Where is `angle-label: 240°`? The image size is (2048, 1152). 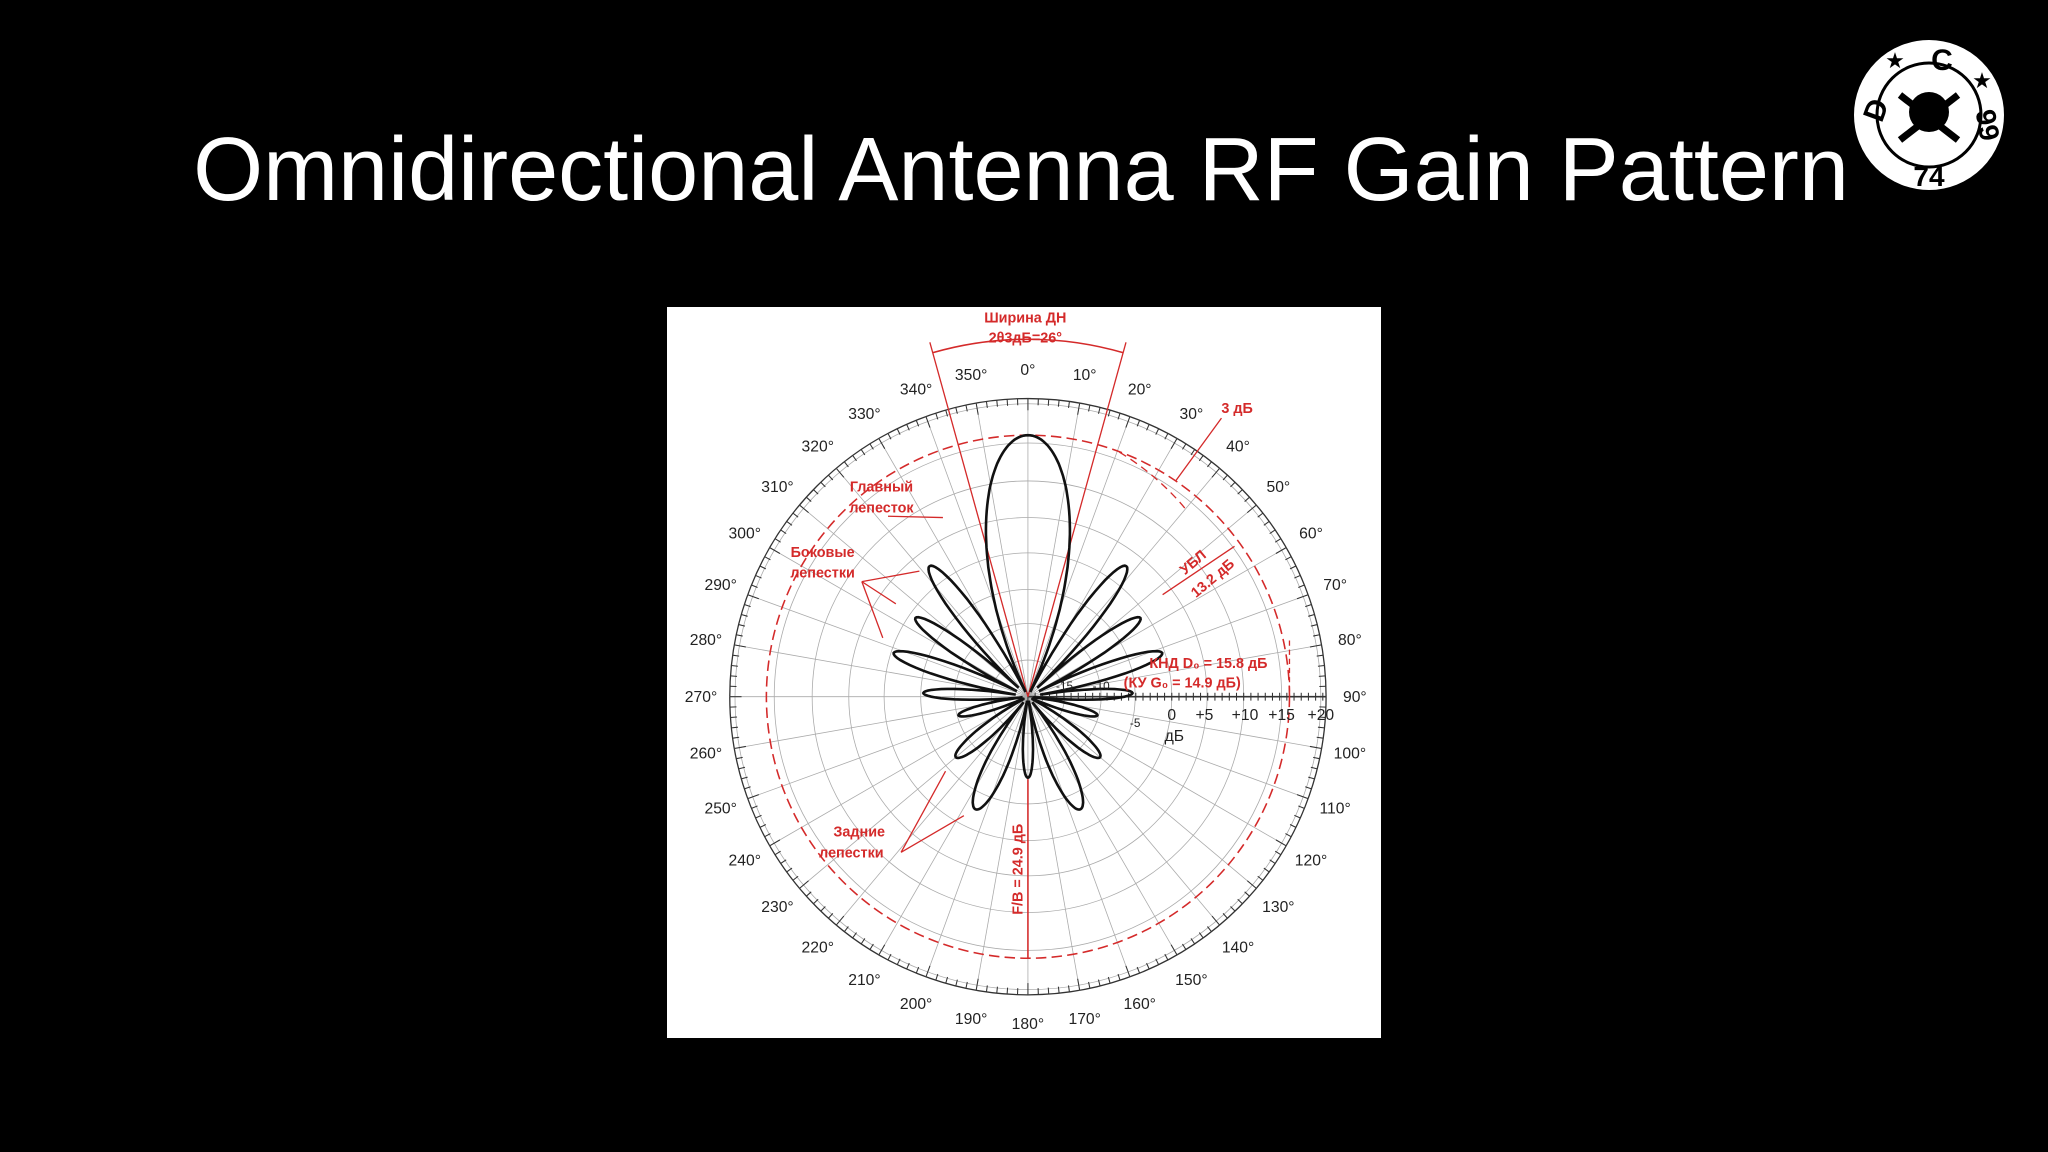
angle-label: 240° is located at coordinates (745, 860).